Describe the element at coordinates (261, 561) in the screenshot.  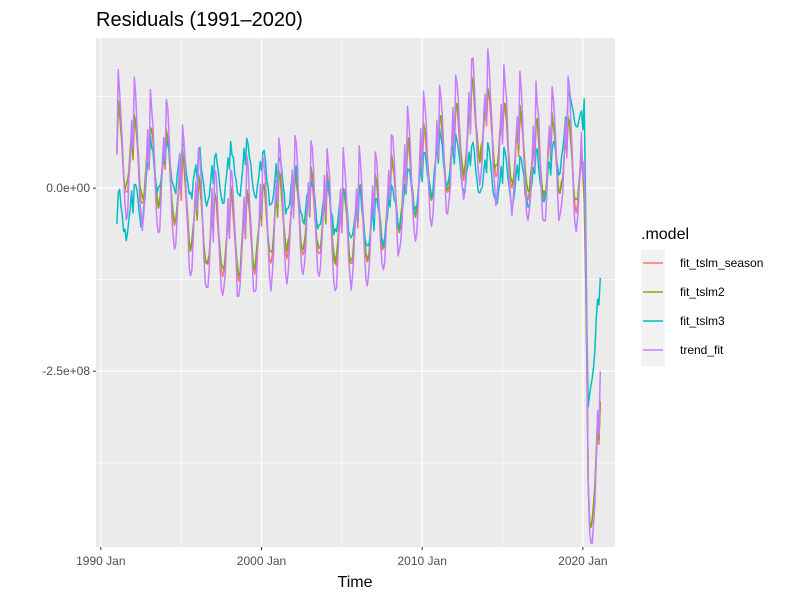
I see `x-tick-label: 2000 Jan` at that location.